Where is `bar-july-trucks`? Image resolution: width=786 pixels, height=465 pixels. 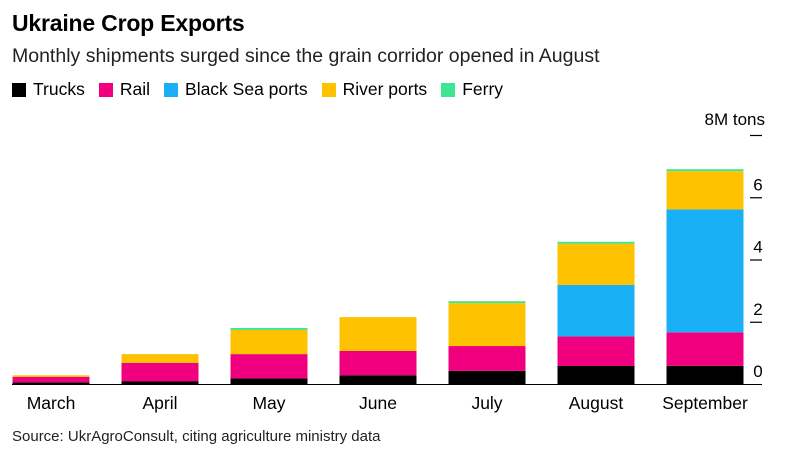 bar-july-trucks is located at coordinates (487, 377).